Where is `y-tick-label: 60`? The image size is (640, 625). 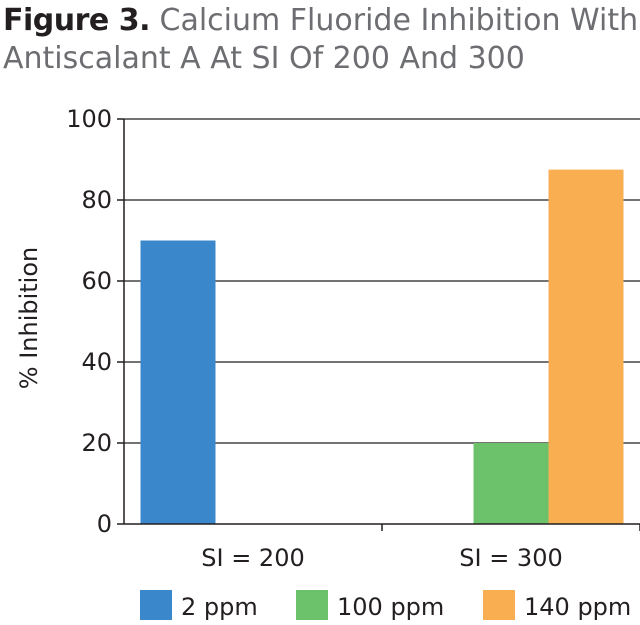 y-tick-label: 60 is located at coordinates (96, 281).